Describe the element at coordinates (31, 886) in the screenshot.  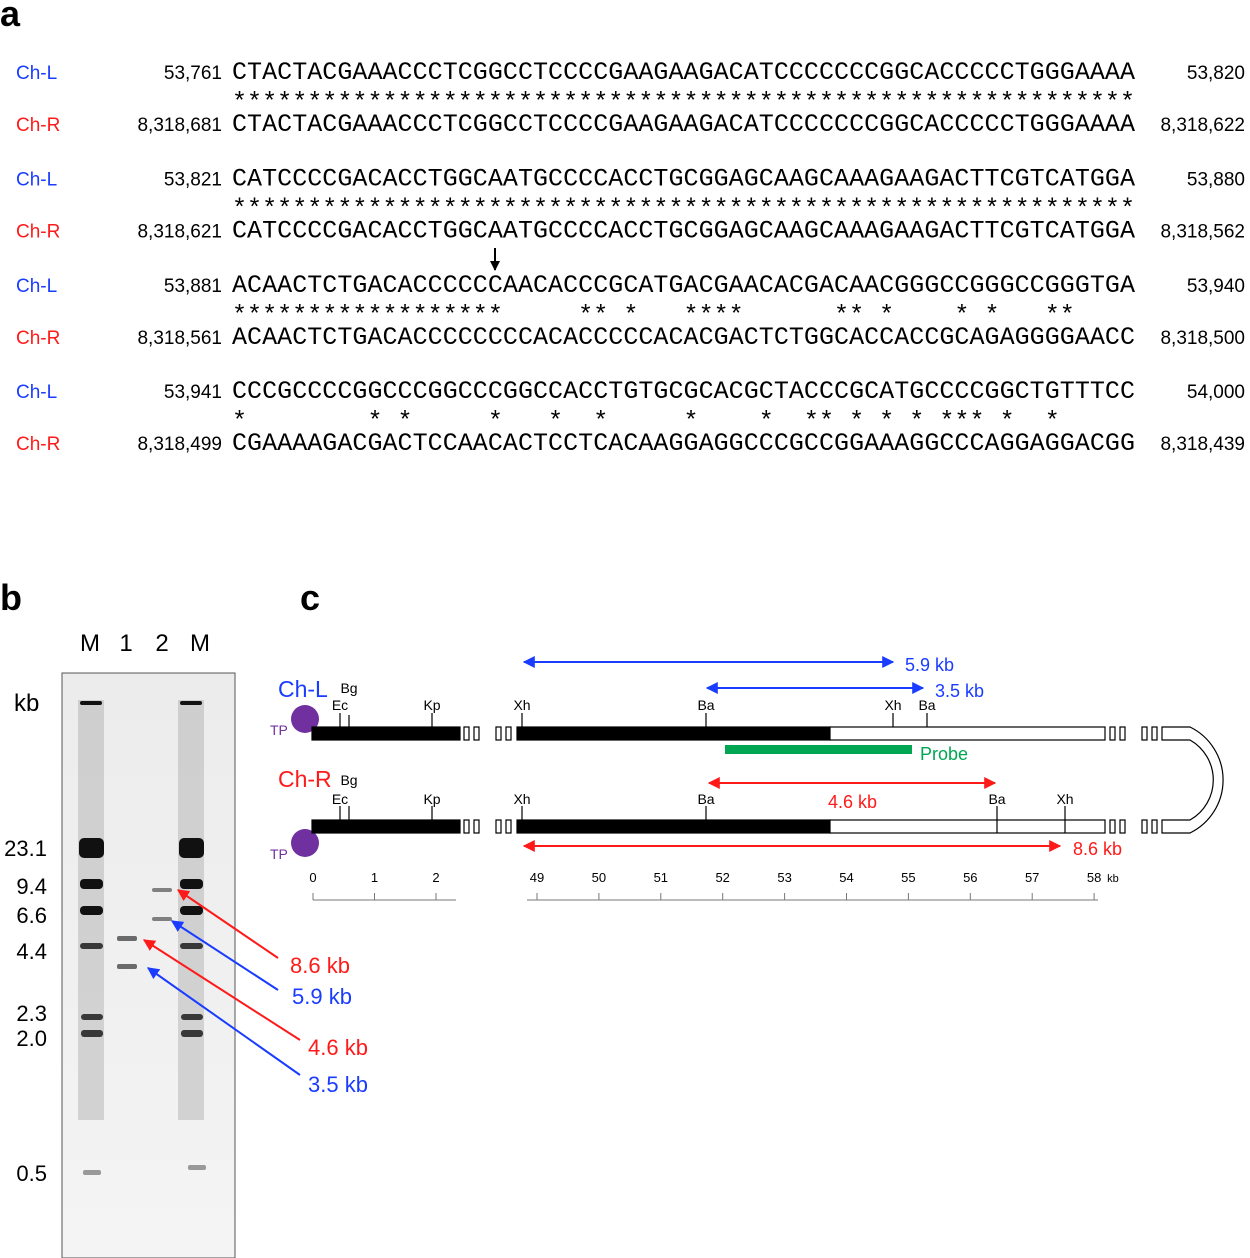
I see `marker-size: 9.4` at that location.